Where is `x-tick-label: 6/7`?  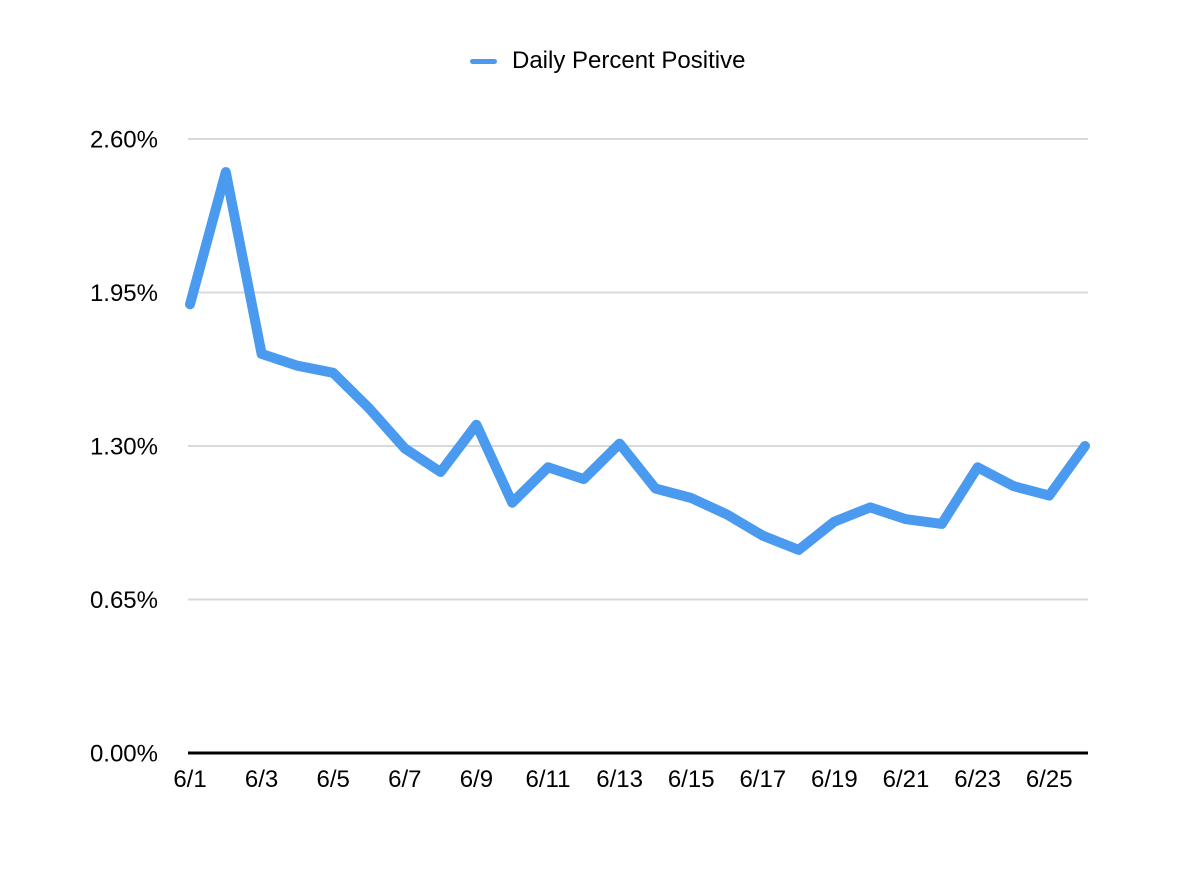
x-tick-label: 6/7 is located at coordinates (404, 779).